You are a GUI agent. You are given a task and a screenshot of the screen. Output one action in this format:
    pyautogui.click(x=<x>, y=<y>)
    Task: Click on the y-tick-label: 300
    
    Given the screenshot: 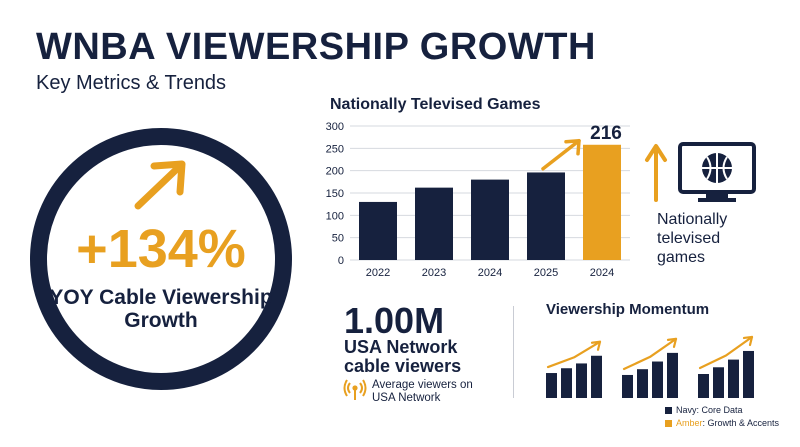 What is the action you would take?
    pyautogui.click(x=335, y=127)
    